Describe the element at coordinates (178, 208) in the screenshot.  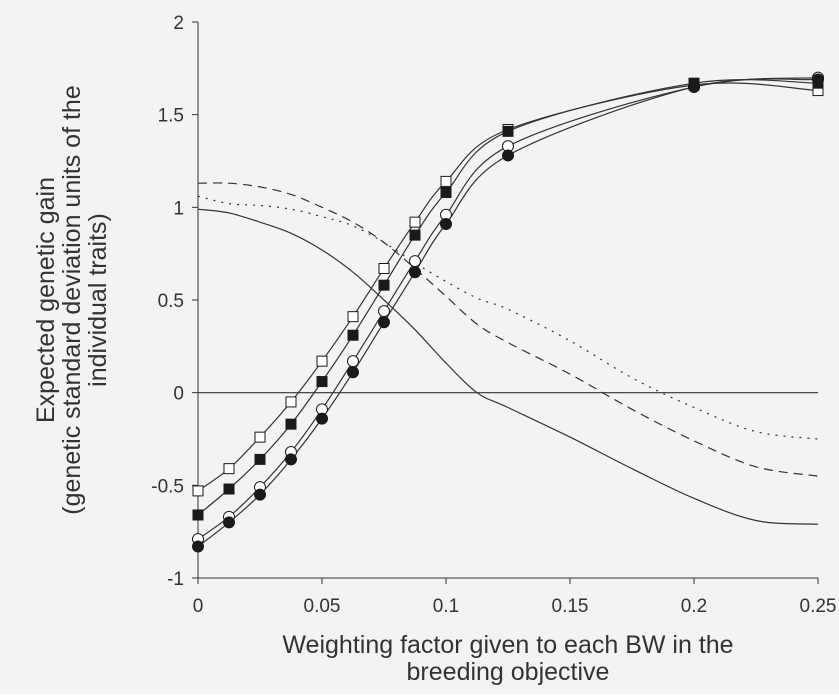
I see `y-tick-label: 1` at that location.